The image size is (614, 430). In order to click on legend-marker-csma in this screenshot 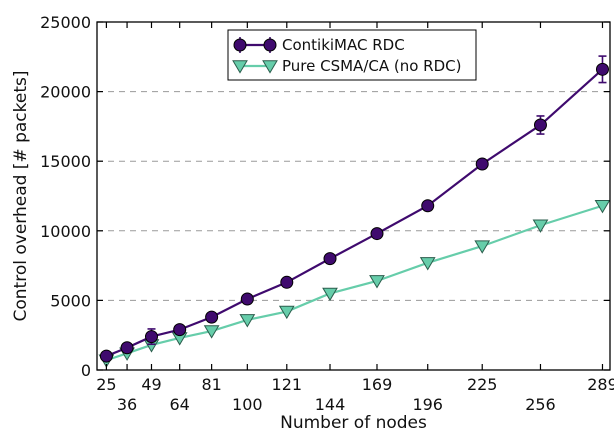, I will do `click(255, 67)`.